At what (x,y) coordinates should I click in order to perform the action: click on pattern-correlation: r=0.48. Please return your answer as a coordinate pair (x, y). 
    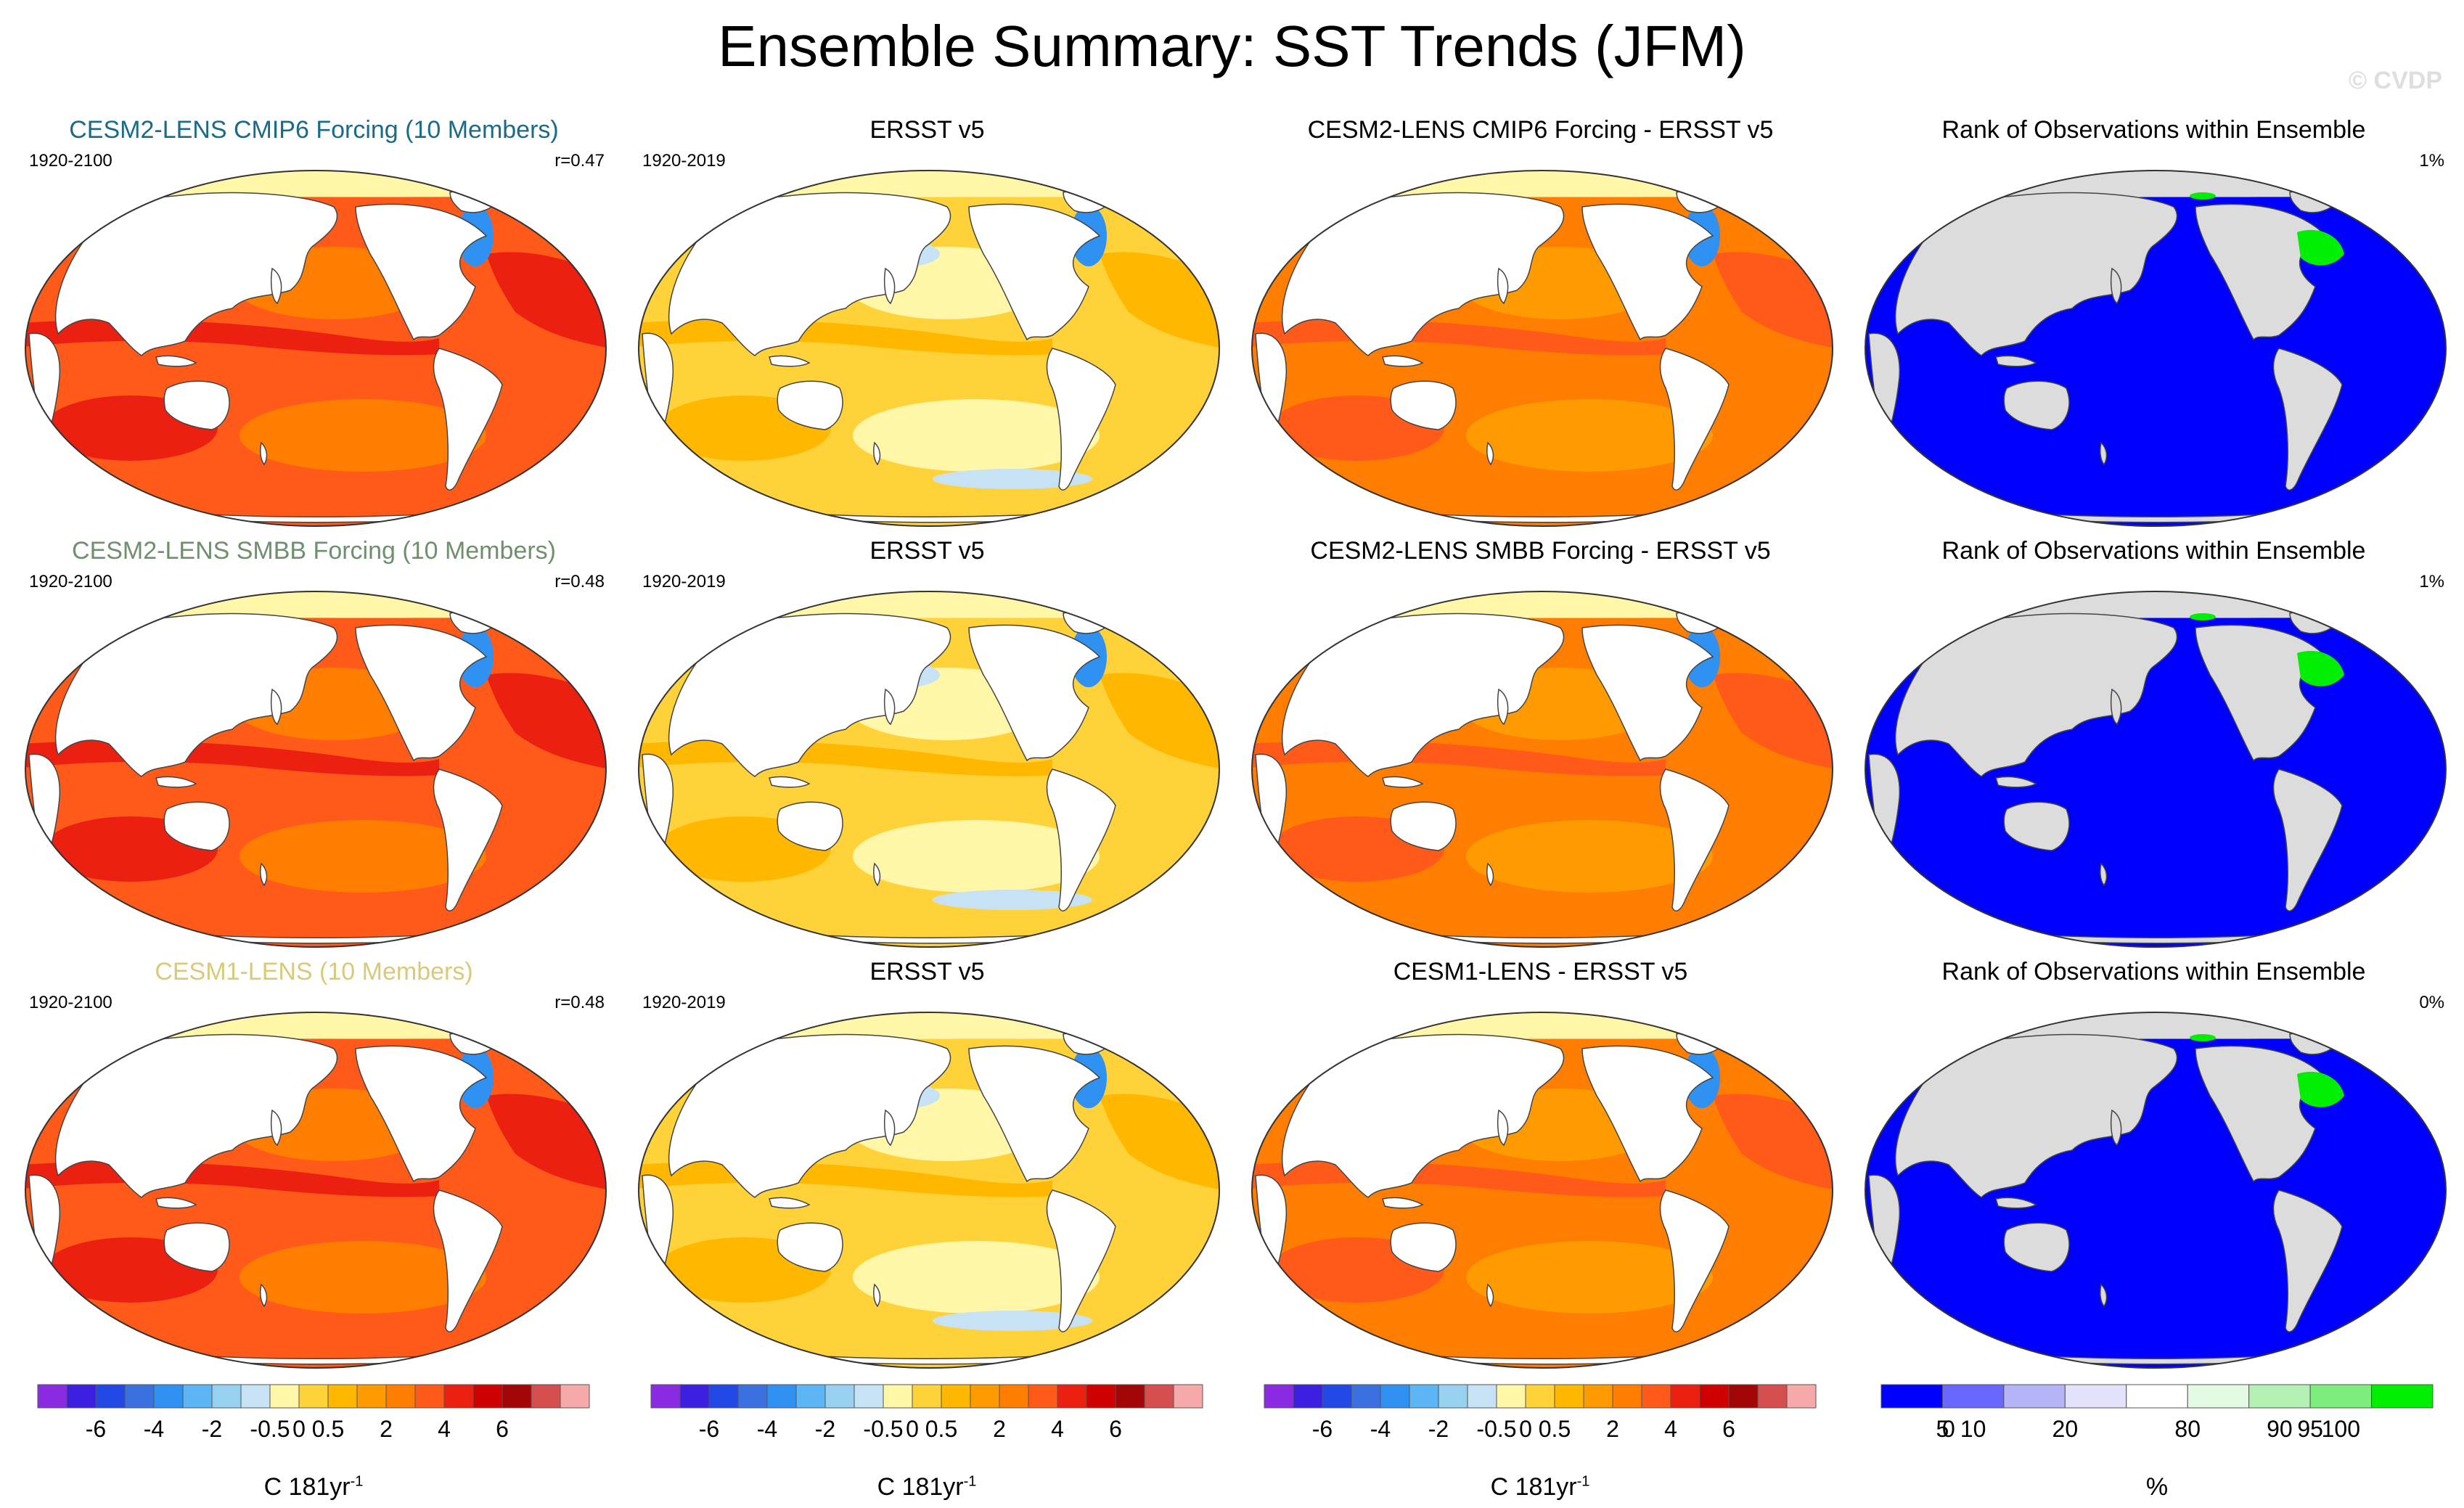
    Looking at the image, I should click on (579, 1002).